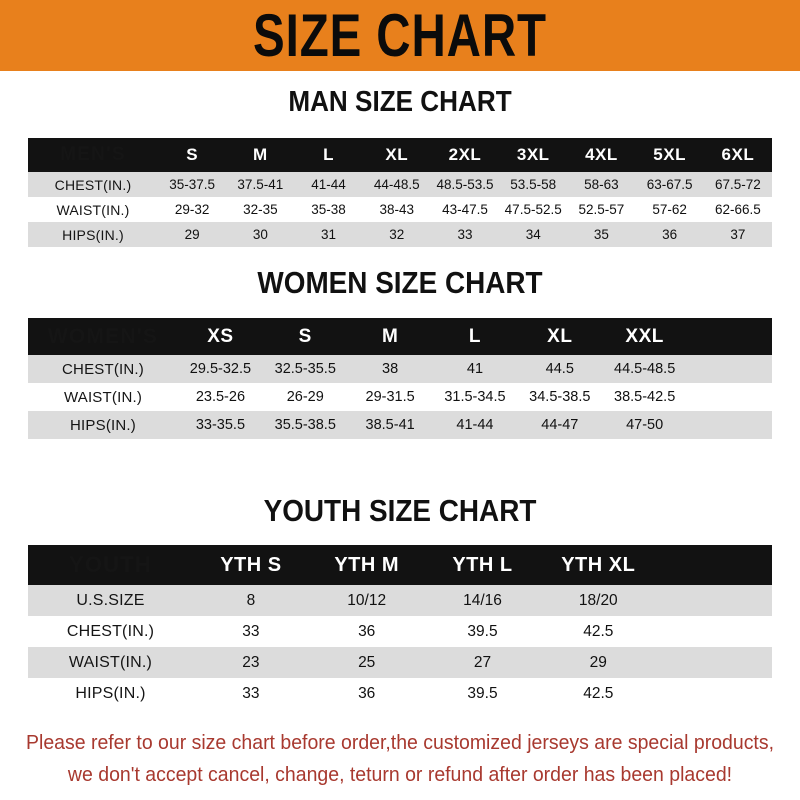 The image size is (800, 800). Describe the element at coordinates (251, 565) in the screenshot. I see `youth-header-cell-yth-s: YTH S` at that location.